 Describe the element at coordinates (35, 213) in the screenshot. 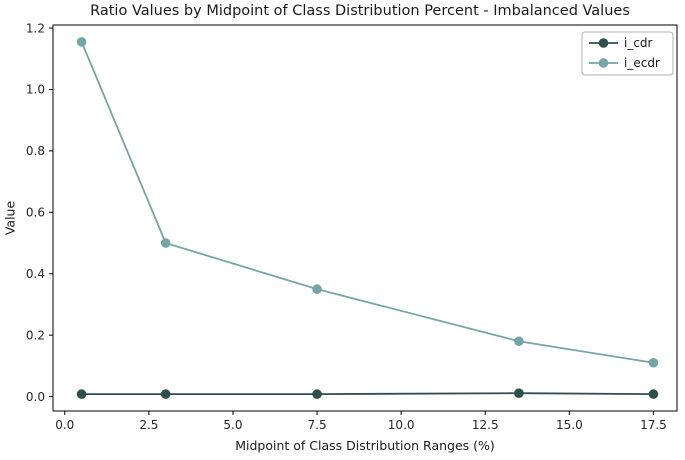

I see `y-tick-label: 0.6` at that location.